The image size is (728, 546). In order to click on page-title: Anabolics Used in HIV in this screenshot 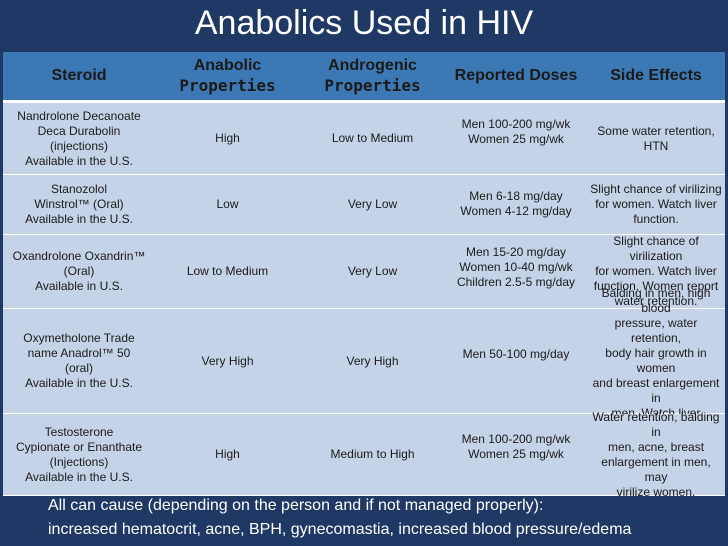, I will do `click(364, 23)`.